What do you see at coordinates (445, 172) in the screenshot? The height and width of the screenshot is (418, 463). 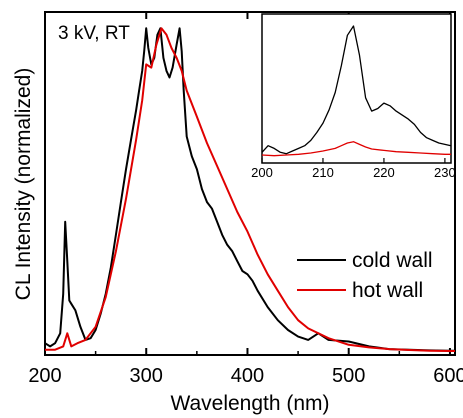 I see `inset-x-tick-label-230: 230` at bounding box center [445, 172].